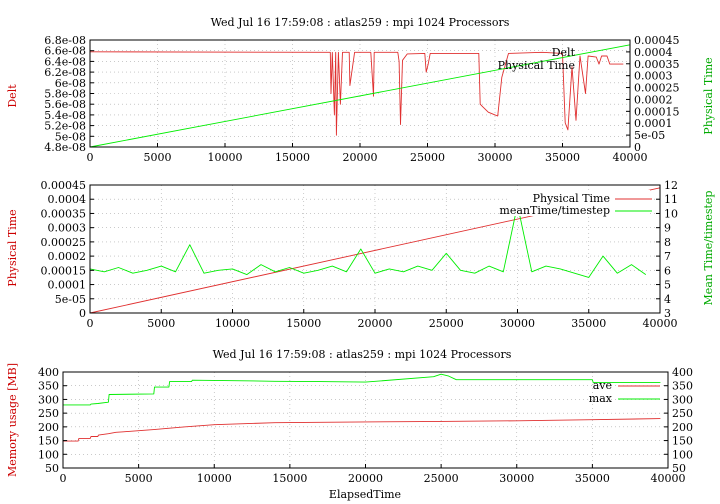 The height and width of the screenshot is (504, 720). What do you see at coordinates (65, 115) in the screenshot?
I see `y-tick-label: 5.4e-08` at bounding box center [65, 115].